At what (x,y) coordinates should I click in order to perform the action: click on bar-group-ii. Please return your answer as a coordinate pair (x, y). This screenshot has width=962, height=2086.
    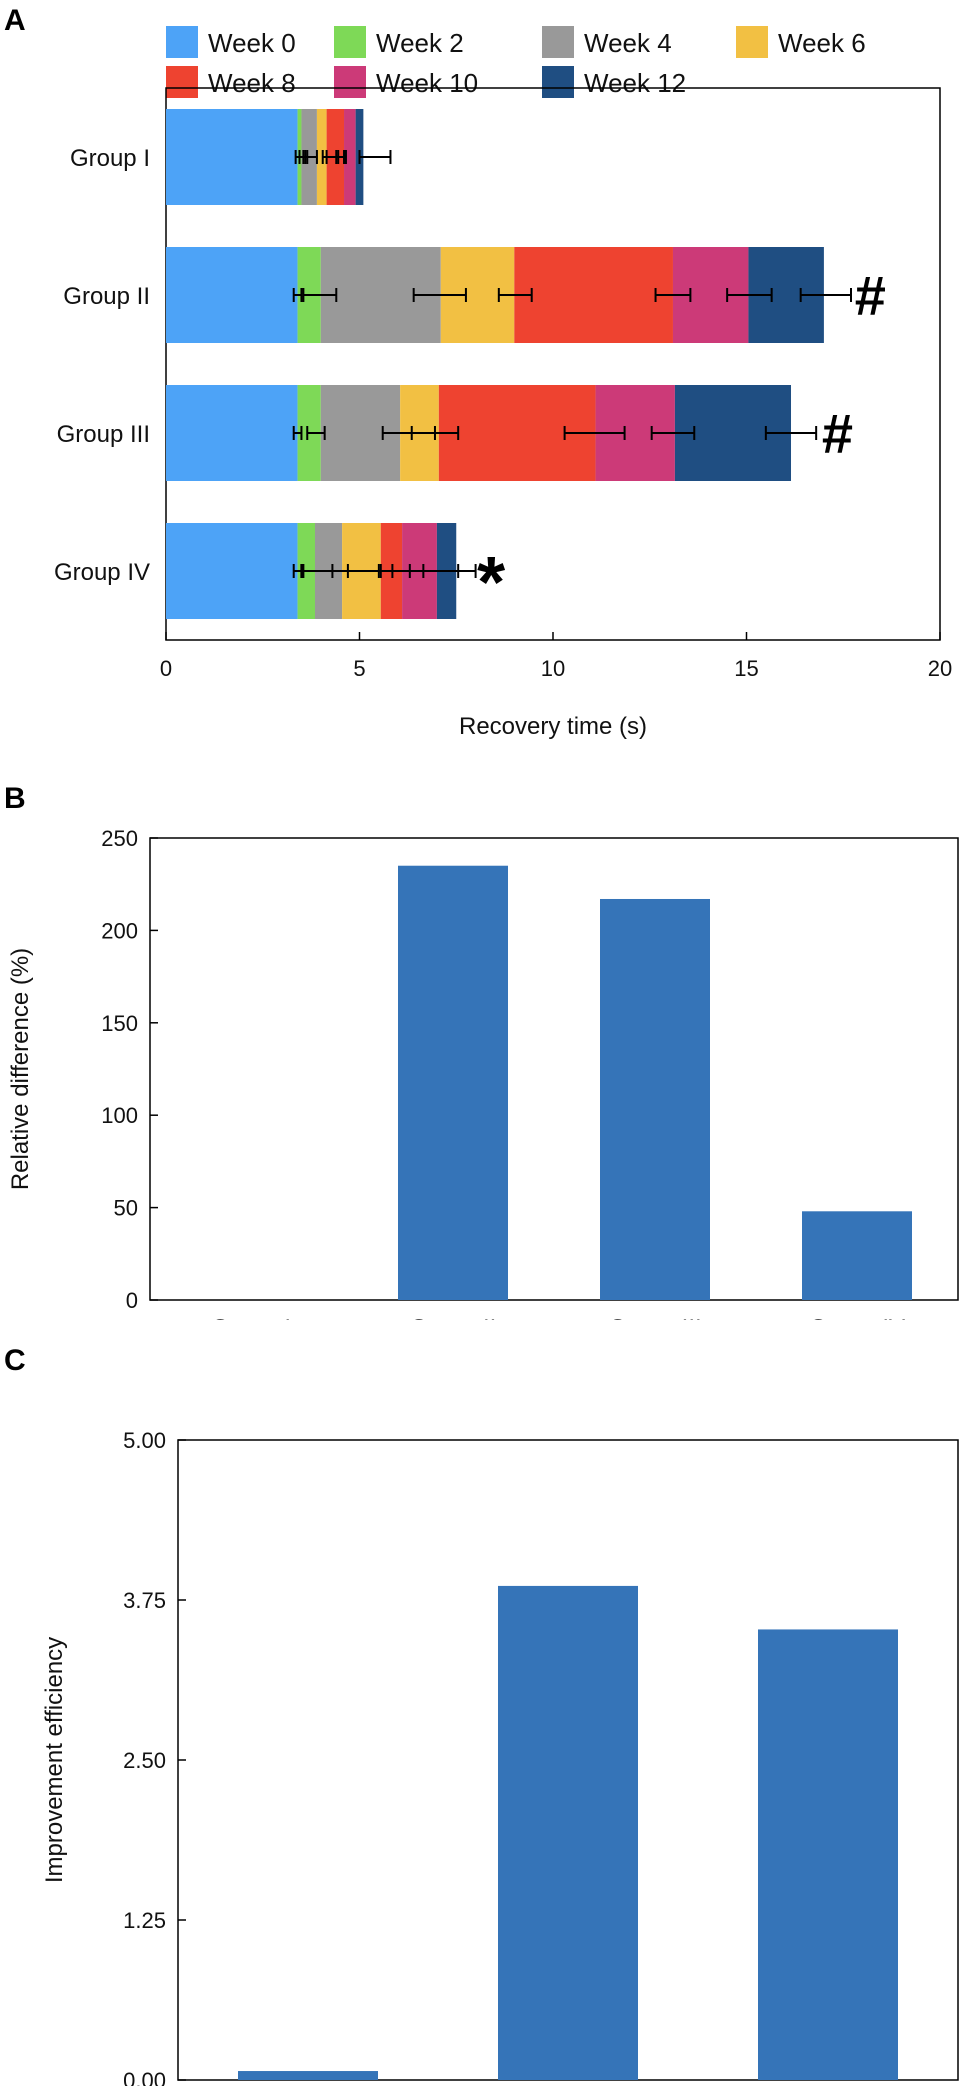
    Looking at the image, I should click on (453, 1082).